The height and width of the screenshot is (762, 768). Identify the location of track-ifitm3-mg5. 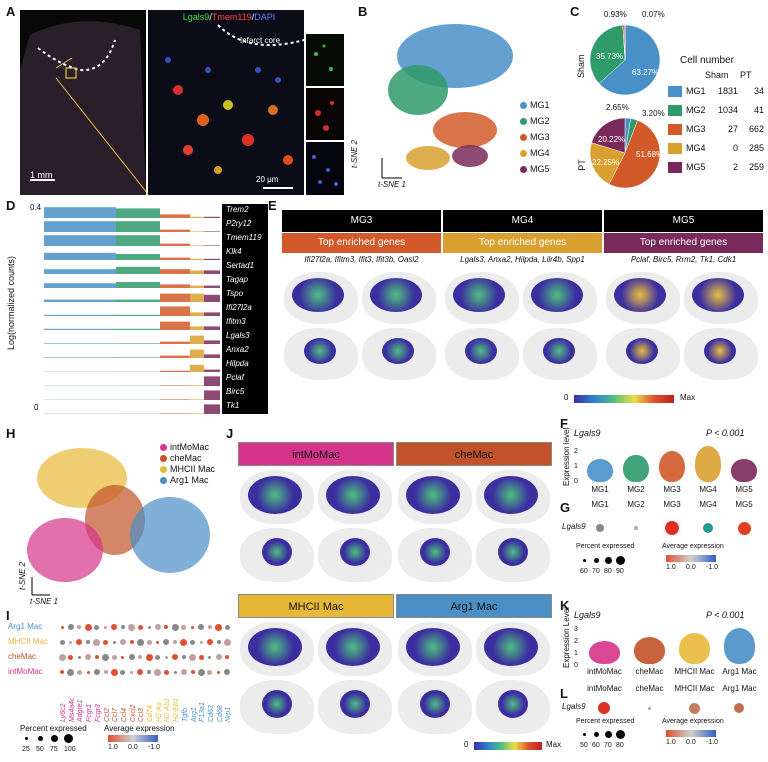
(212, 328).